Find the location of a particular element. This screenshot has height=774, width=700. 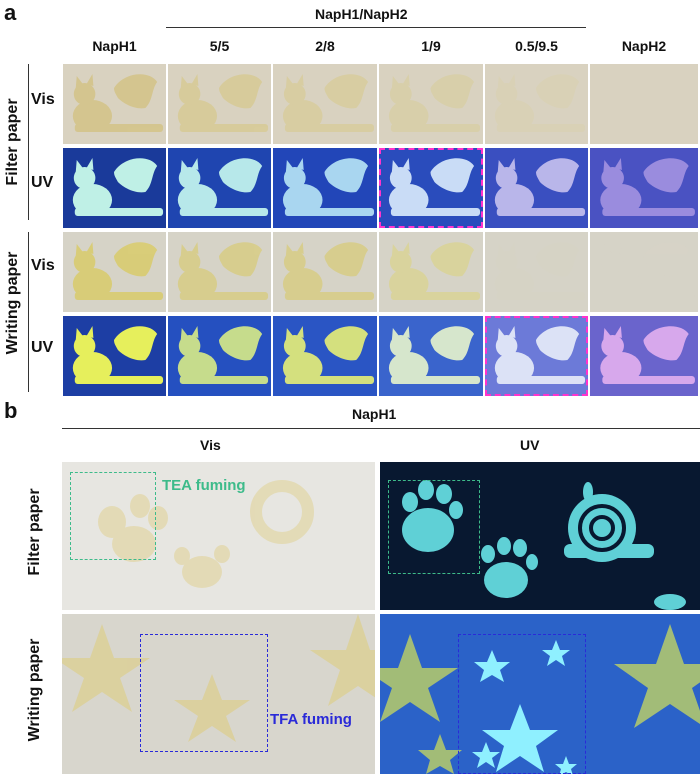

row-group-rule-writing is located at coordinates (28, 312).